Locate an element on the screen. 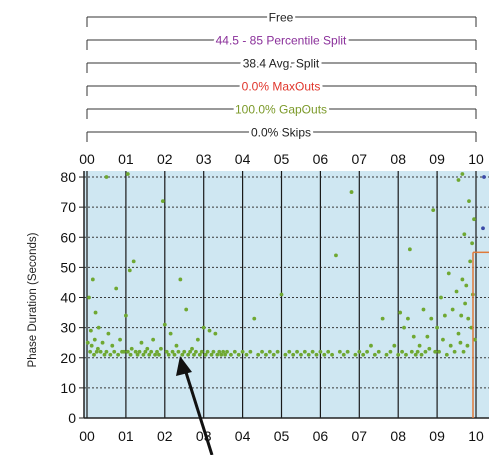  bracket-label: 0.0% Skips is located at coordinates (281, 133).